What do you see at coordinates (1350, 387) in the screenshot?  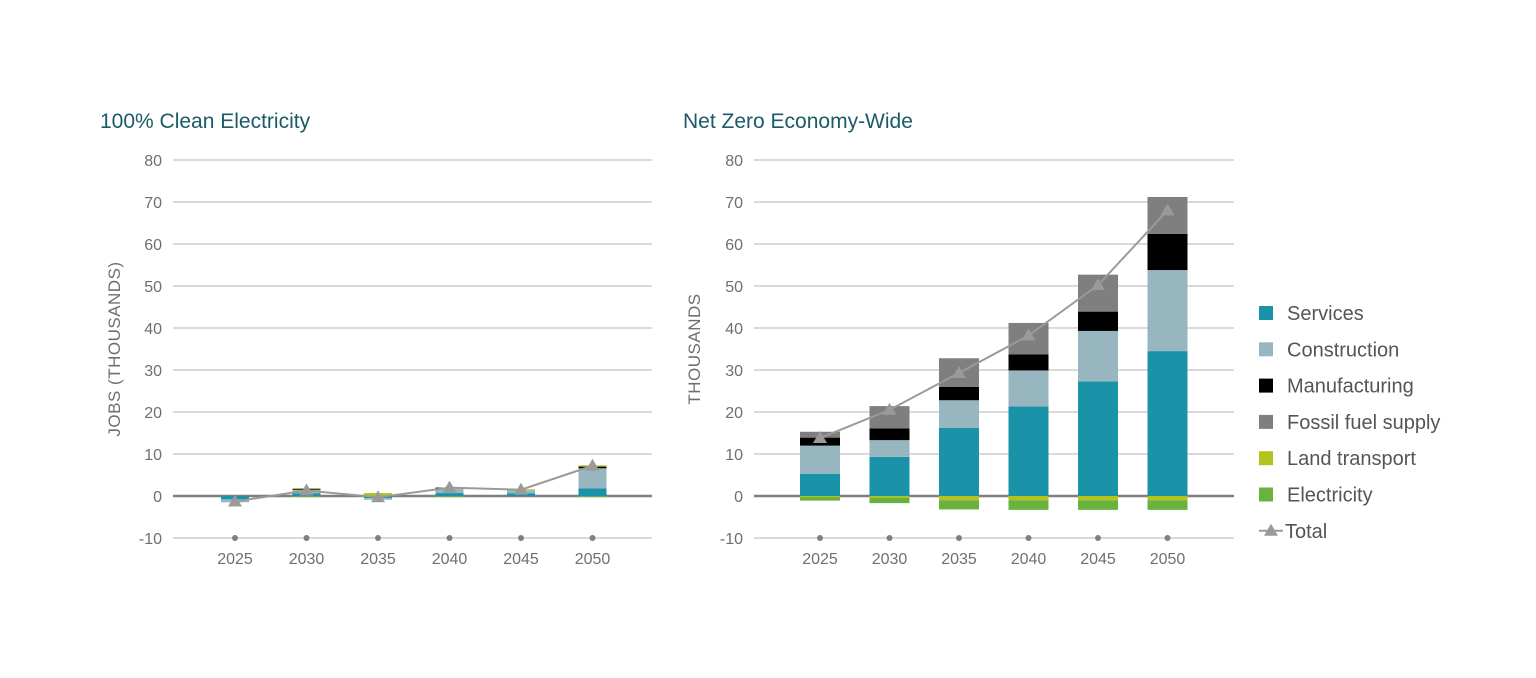 I see `legend-label: Manufacturing` at bounding box center [1350, 387].